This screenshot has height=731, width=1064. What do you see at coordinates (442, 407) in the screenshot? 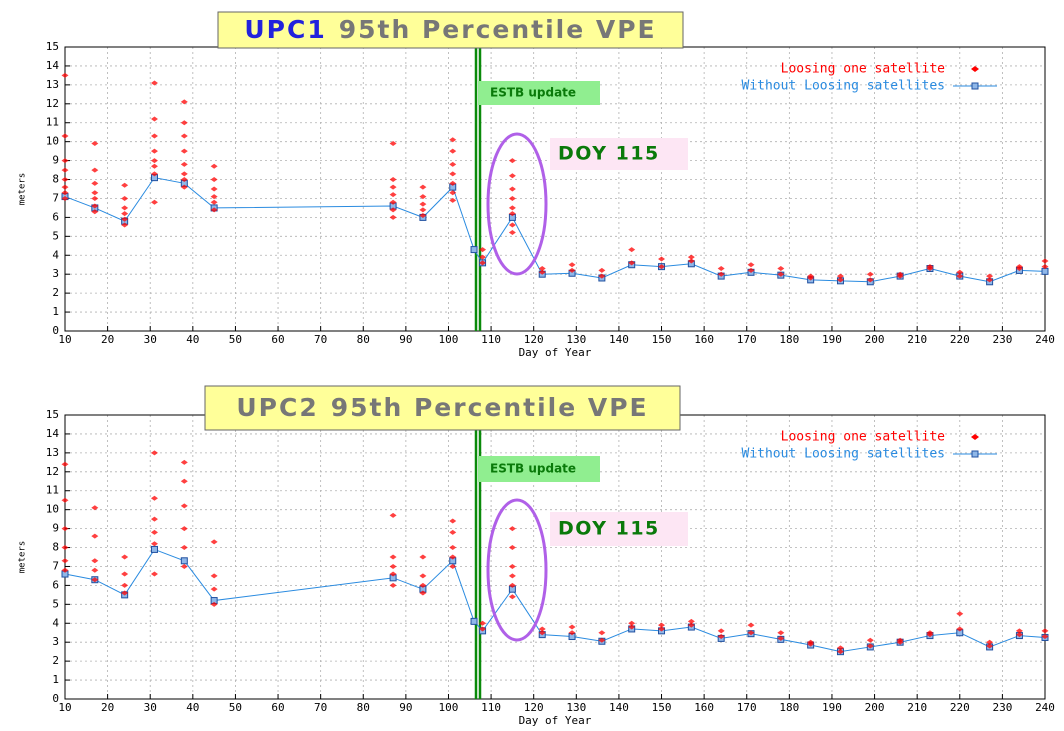
I see `chart-title: UPC2 95th Percentile VPE` at bounding box center [442, 407].